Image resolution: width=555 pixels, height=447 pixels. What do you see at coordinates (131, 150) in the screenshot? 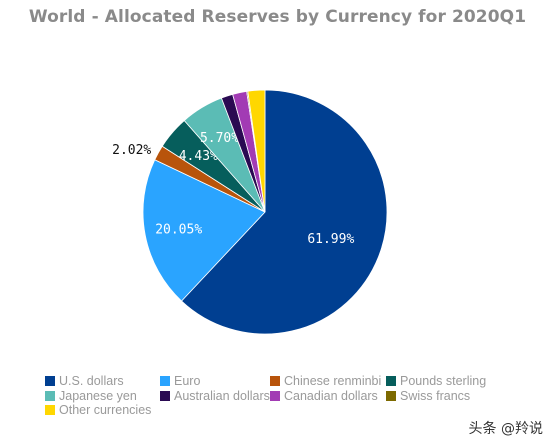
I see `data-label-chinese-renminbi: 2.02%` at bounding box center [131, 150].